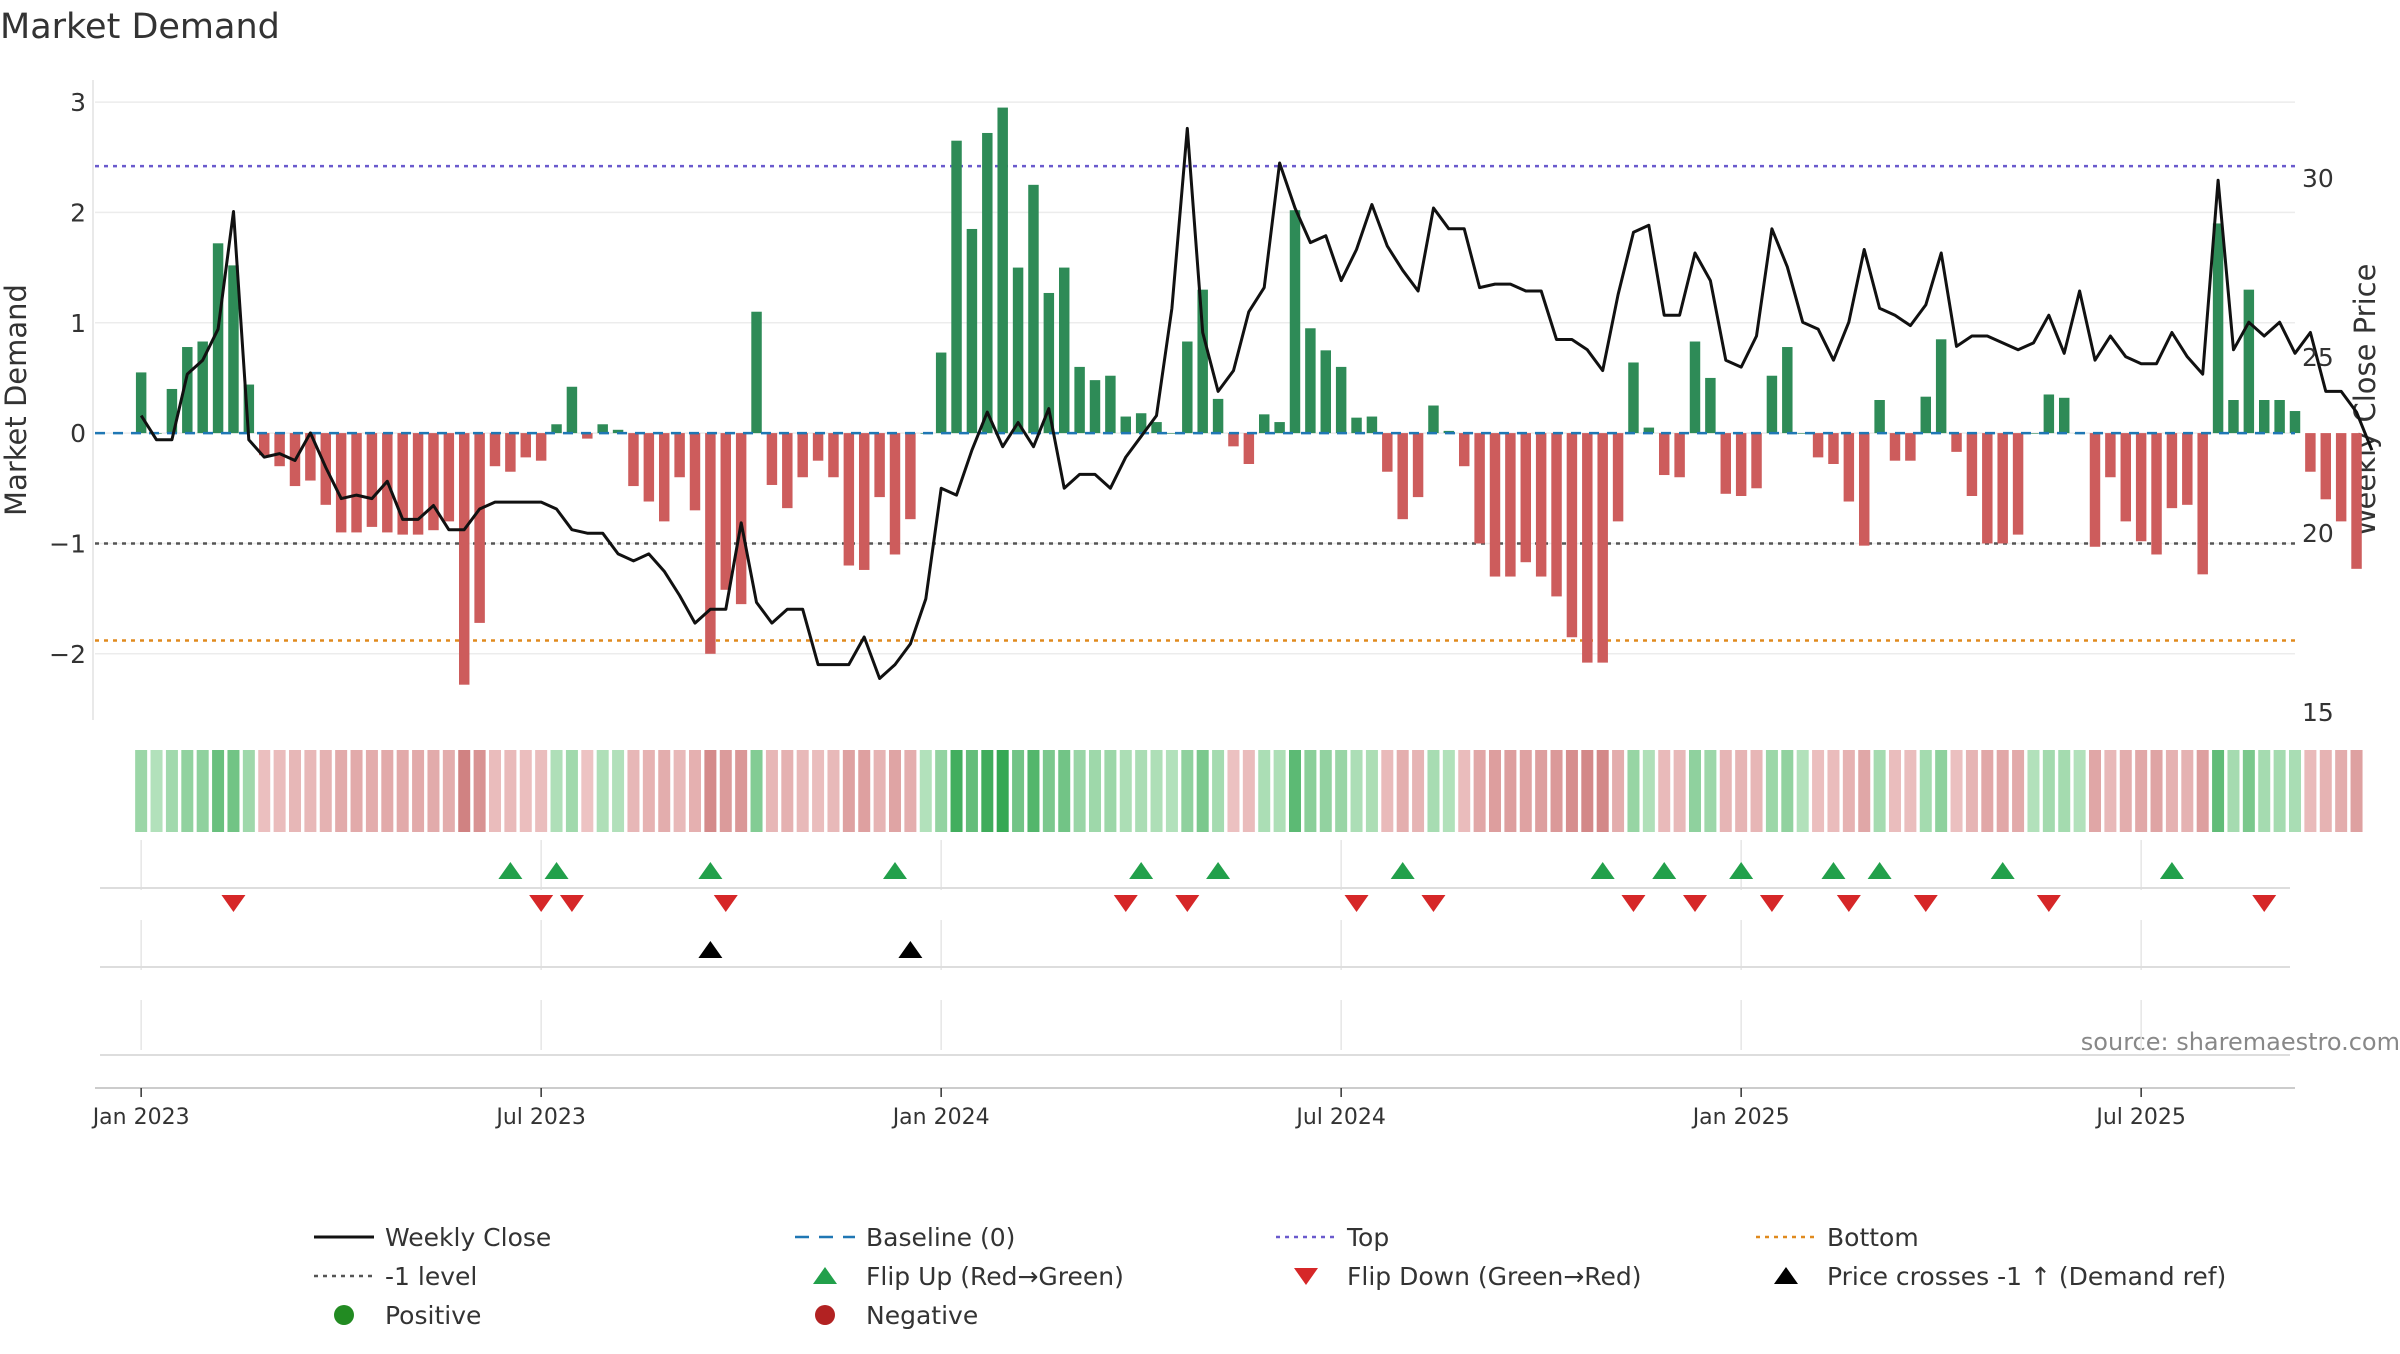 This screenshot has height=1354, width=2400. I want to click on legend-label: Positive, so click(433, 1315).